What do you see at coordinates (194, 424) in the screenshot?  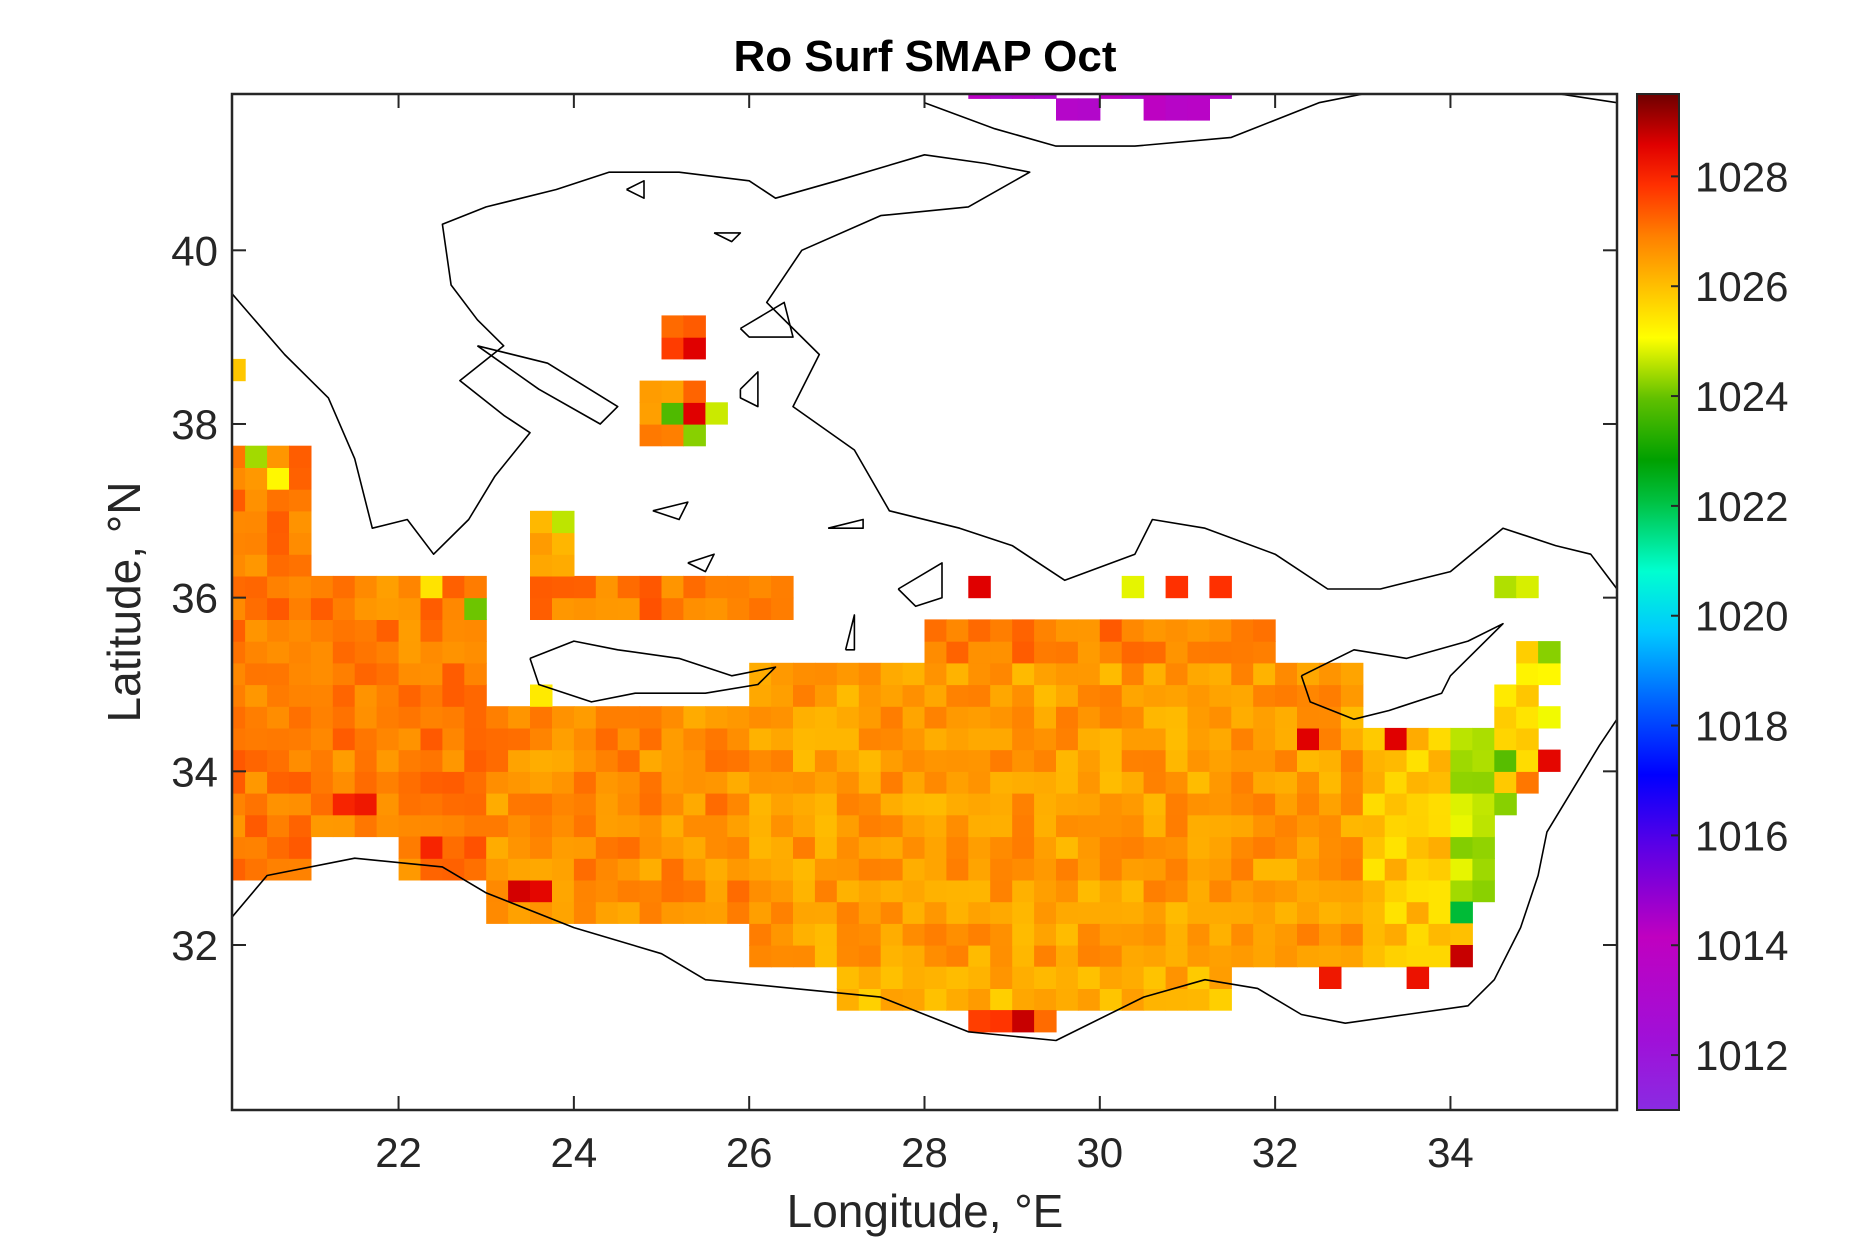 I see `y-tick-label: 38` at bounding box center [194, 424].